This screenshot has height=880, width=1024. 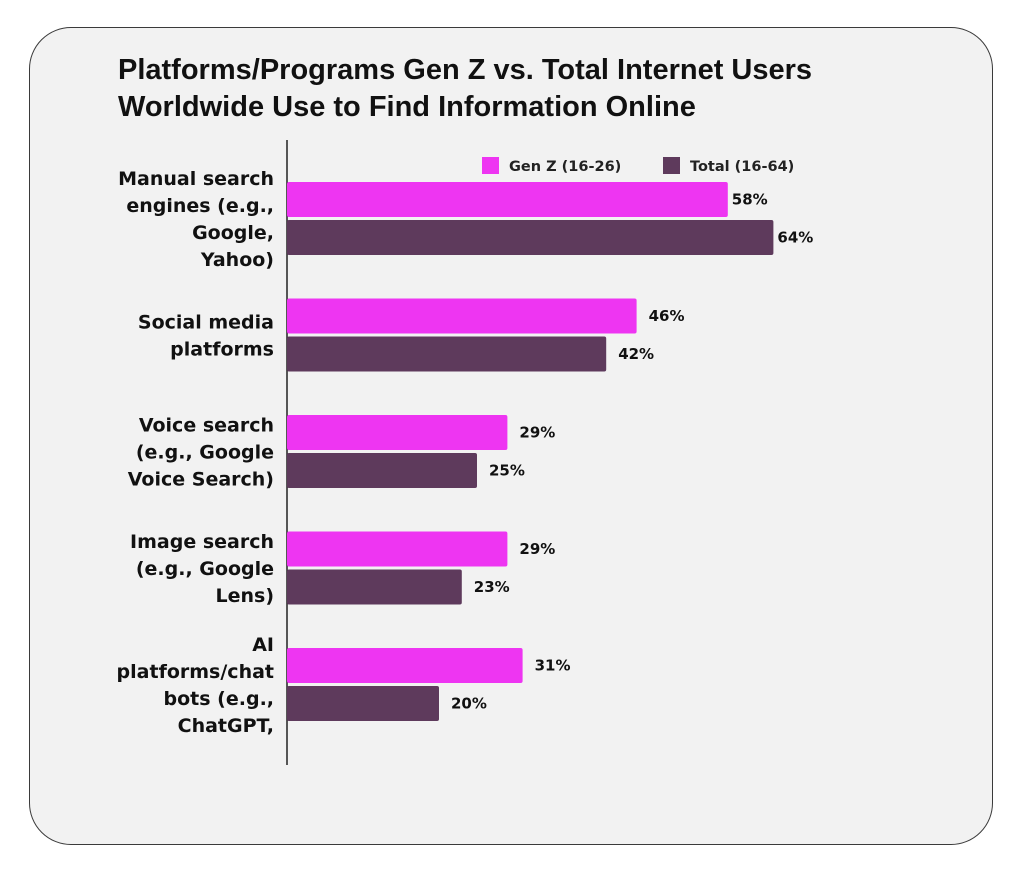 What do you see at coordinates (202, 542) in the screenshot?
I see `category-label: Image search` at bounding box center [202, 542].